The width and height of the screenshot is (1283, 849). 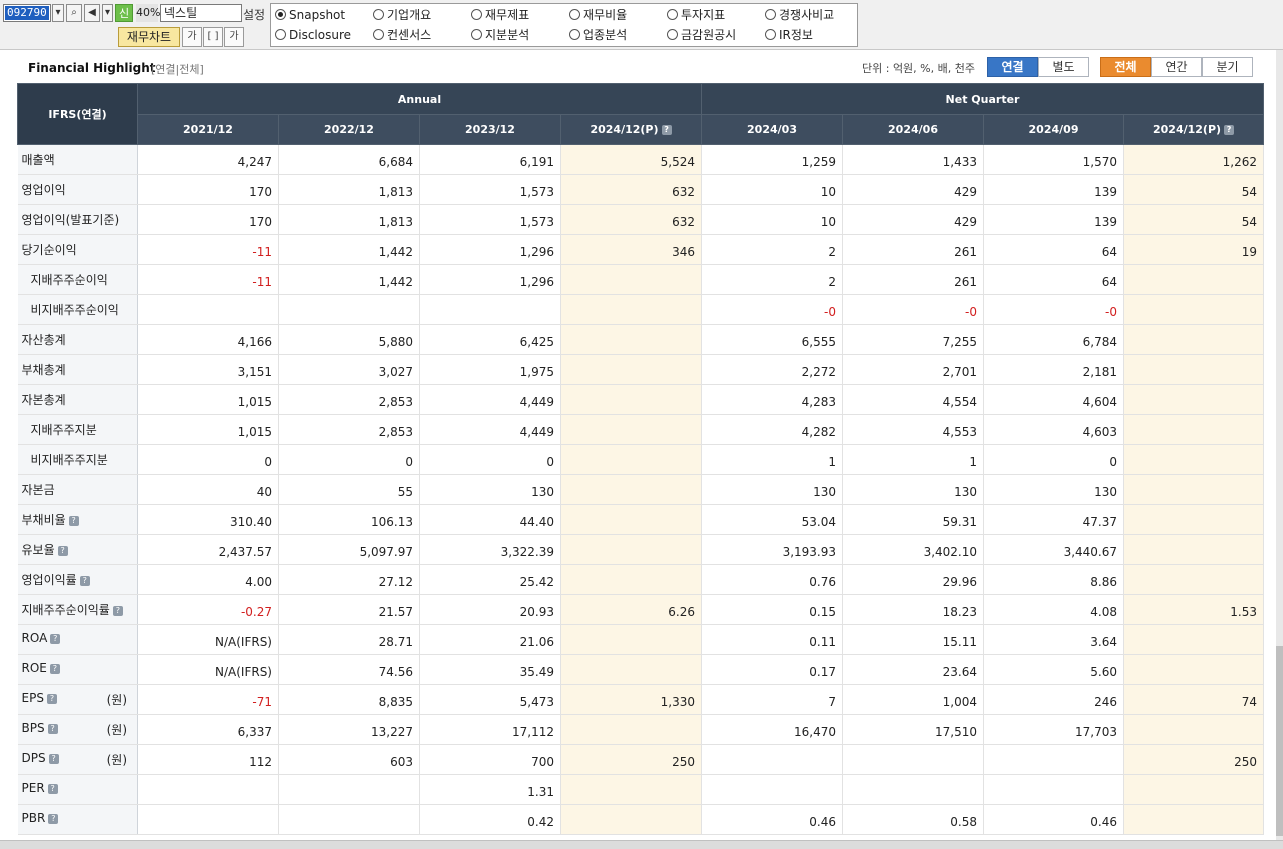 What do you see at coordinates (77, 339) in the screenshot?
I see `row-label: 자산총계` at bounding box center [77, 339].